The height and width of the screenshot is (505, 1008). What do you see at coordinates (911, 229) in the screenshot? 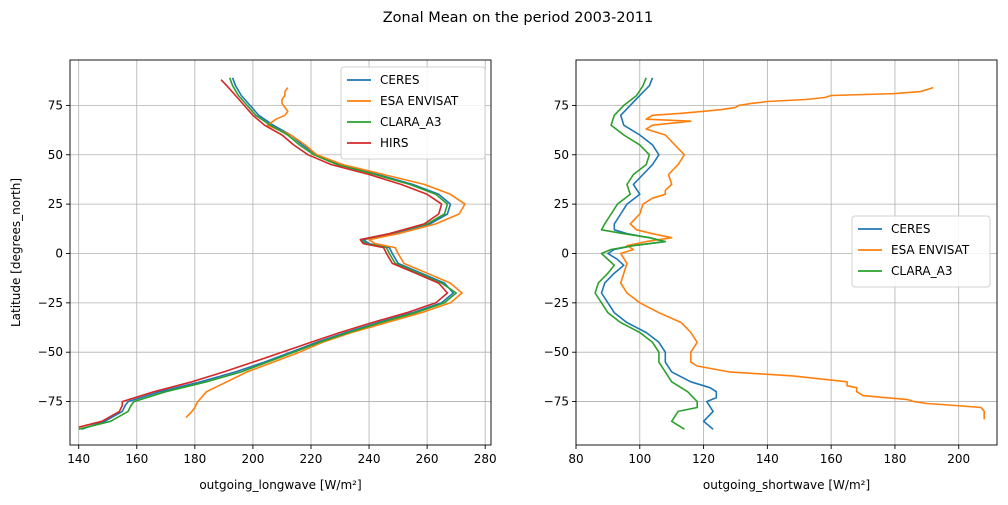
I see `shortwave-legend-label-ceres: CERES` at bounding box center [911, 229].